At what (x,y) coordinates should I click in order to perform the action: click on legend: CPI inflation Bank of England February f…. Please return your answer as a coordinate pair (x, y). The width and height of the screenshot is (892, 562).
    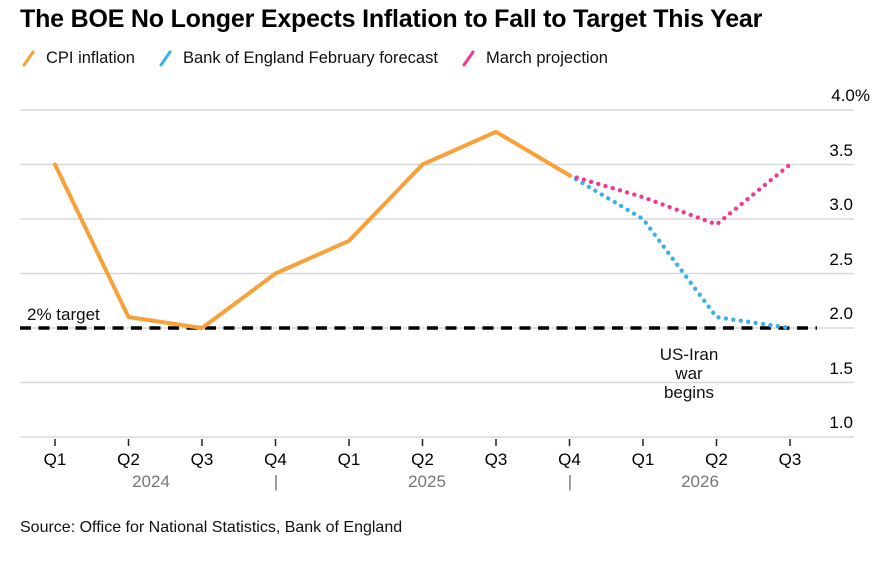
    Looking at the image, I should click on (315, 58).